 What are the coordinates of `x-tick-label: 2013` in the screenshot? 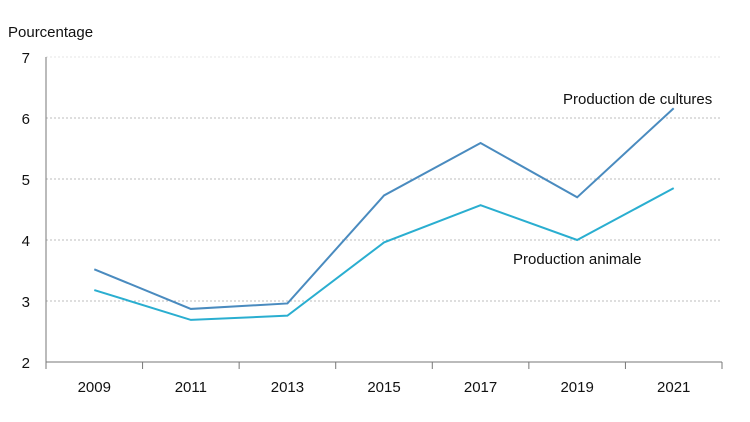 It's located at (287, 387).